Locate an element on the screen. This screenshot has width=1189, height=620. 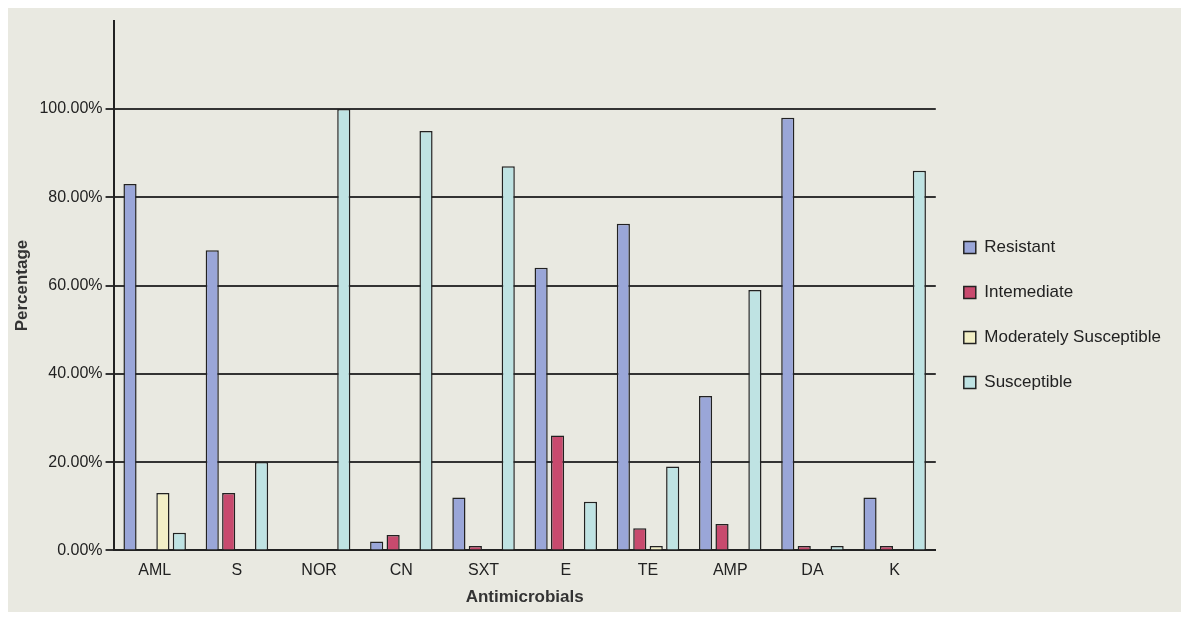
x-axis-title: Antimicrobials is located at coordinates (524, 597).